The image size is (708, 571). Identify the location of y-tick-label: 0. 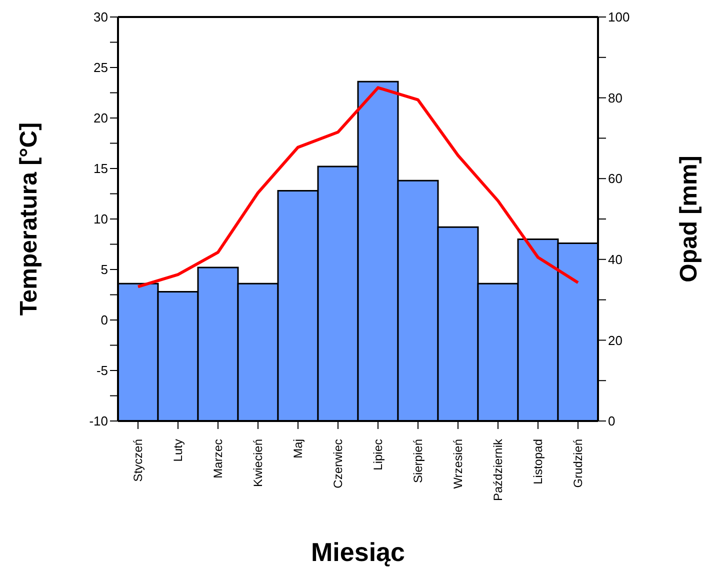
(104, 320).